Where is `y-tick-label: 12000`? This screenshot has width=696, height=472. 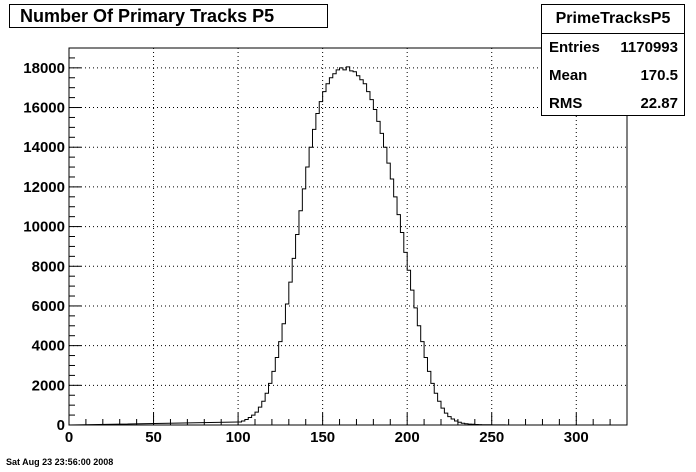 y-tick-label: 12000 is located at coordinates (44, 187).